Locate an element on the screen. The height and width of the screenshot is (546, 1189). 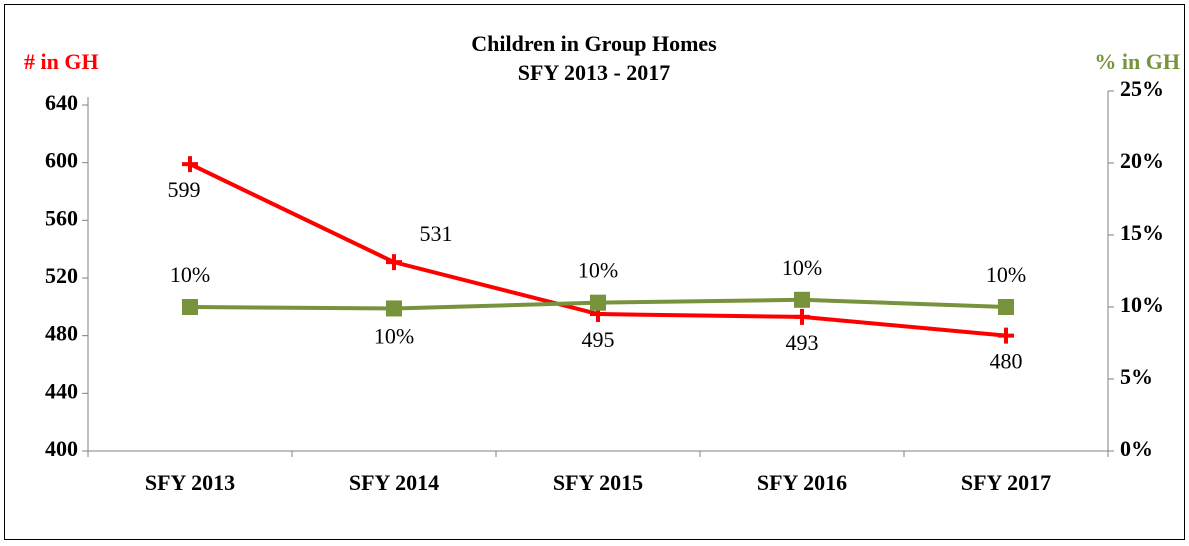
y2-tick-label: 25% is located at coordinates (1142, 88).